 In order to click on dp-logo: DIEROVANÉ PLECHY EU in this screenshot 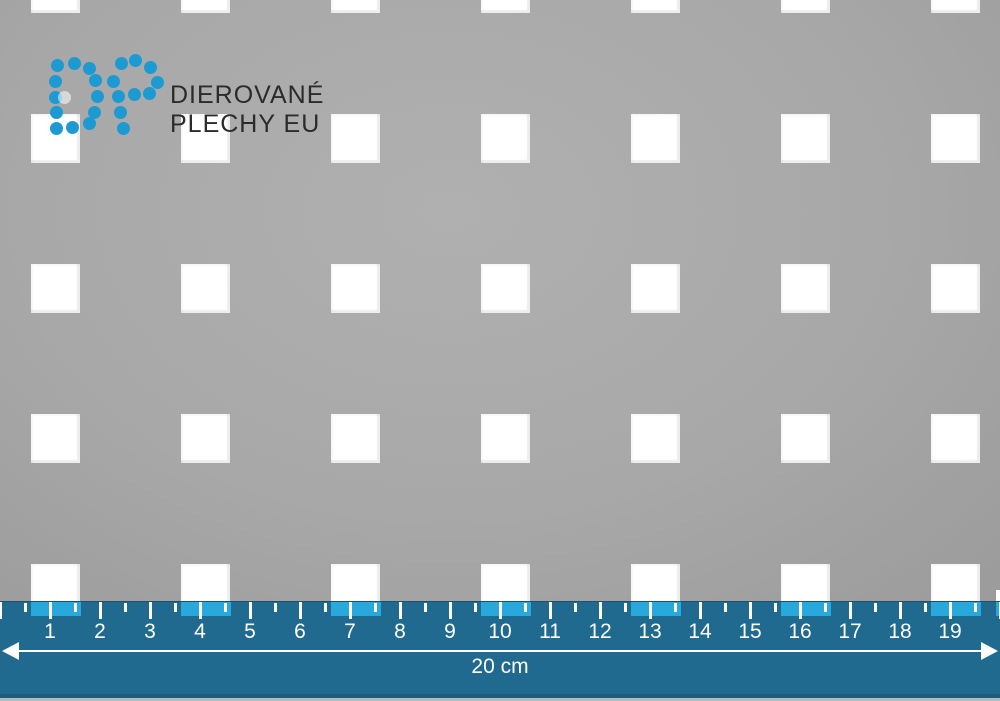, I will do `click(170, 80)`.